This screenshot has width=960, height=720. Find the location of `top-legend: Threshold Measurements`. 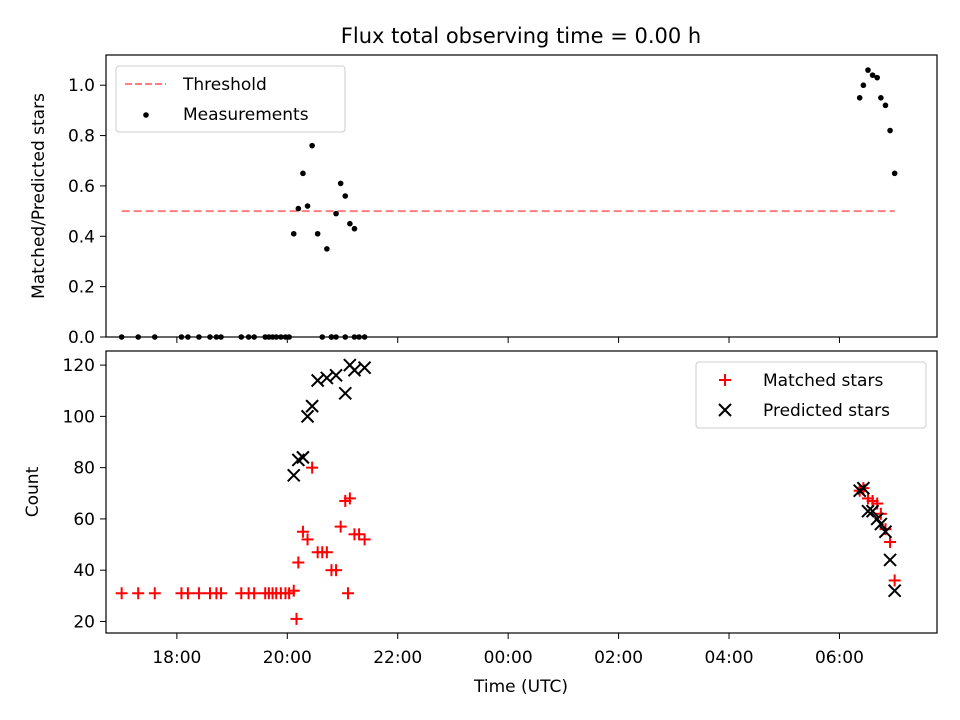

top-legend: Threshold Measurements is located at coordinates (230, 99).